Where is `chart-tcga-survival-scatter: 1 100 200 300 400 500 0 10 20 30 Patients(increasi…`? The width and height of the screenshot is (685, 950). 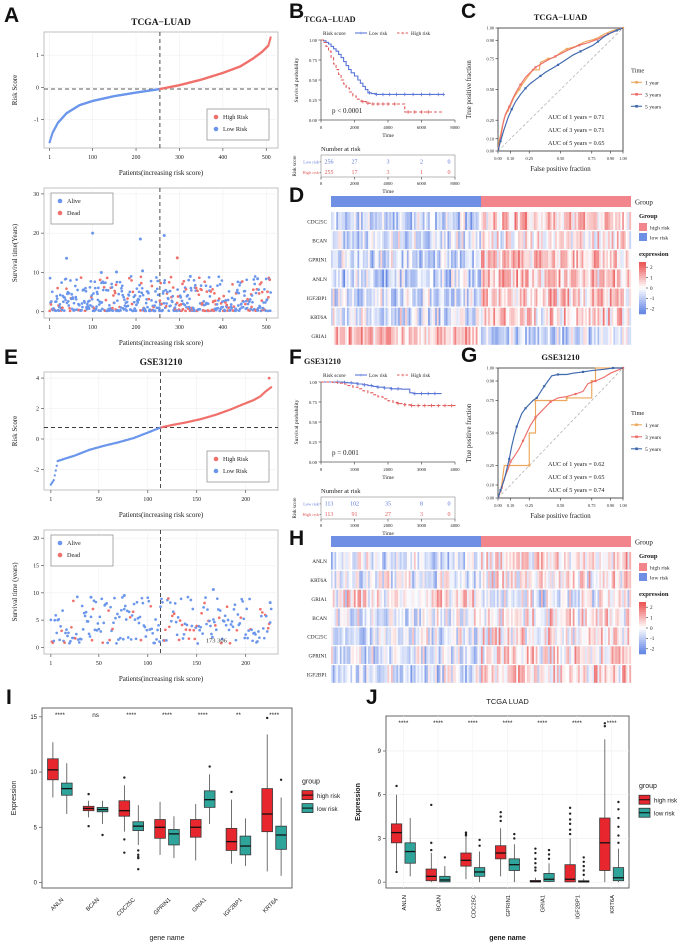
chart-tcga-survival-scatter: 1 100 200 300 400 500 0 10 20 30 Patients(increasi… is located at coordinates (145, 267).